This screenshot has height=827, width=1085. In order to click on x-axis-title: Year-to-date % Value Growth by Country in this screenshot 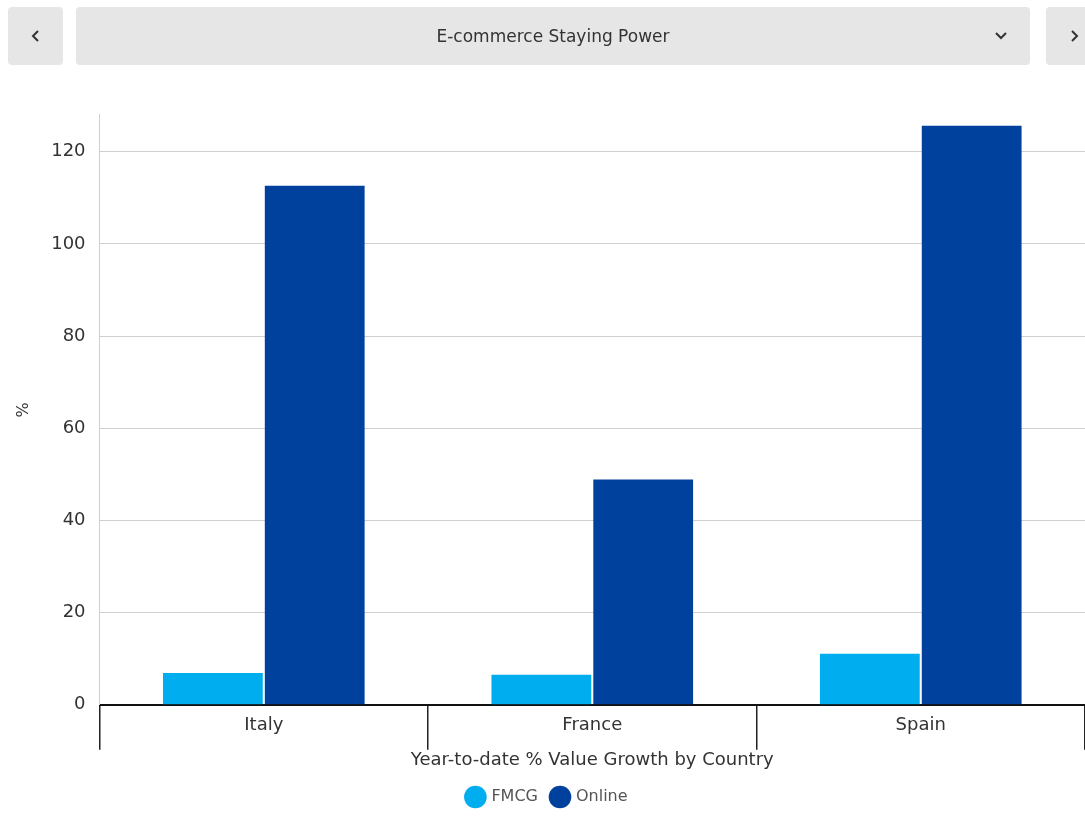, I will do `click(592, 758)`.